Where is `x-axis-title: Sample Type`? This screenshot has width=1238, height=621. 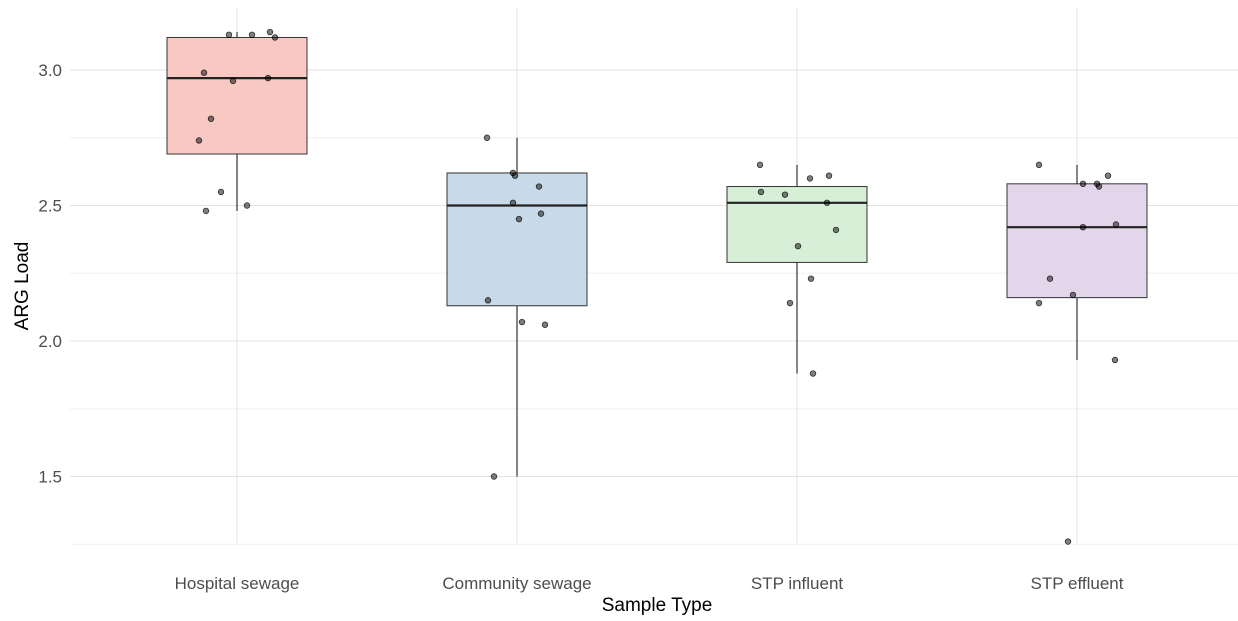
x-axis-title: Sample Type is located at coordinates (657, 605).